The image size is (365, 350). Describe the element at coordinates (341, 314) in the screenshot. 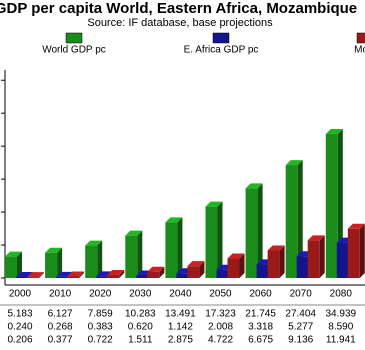

I see `table-cell: 34.939` at that location.